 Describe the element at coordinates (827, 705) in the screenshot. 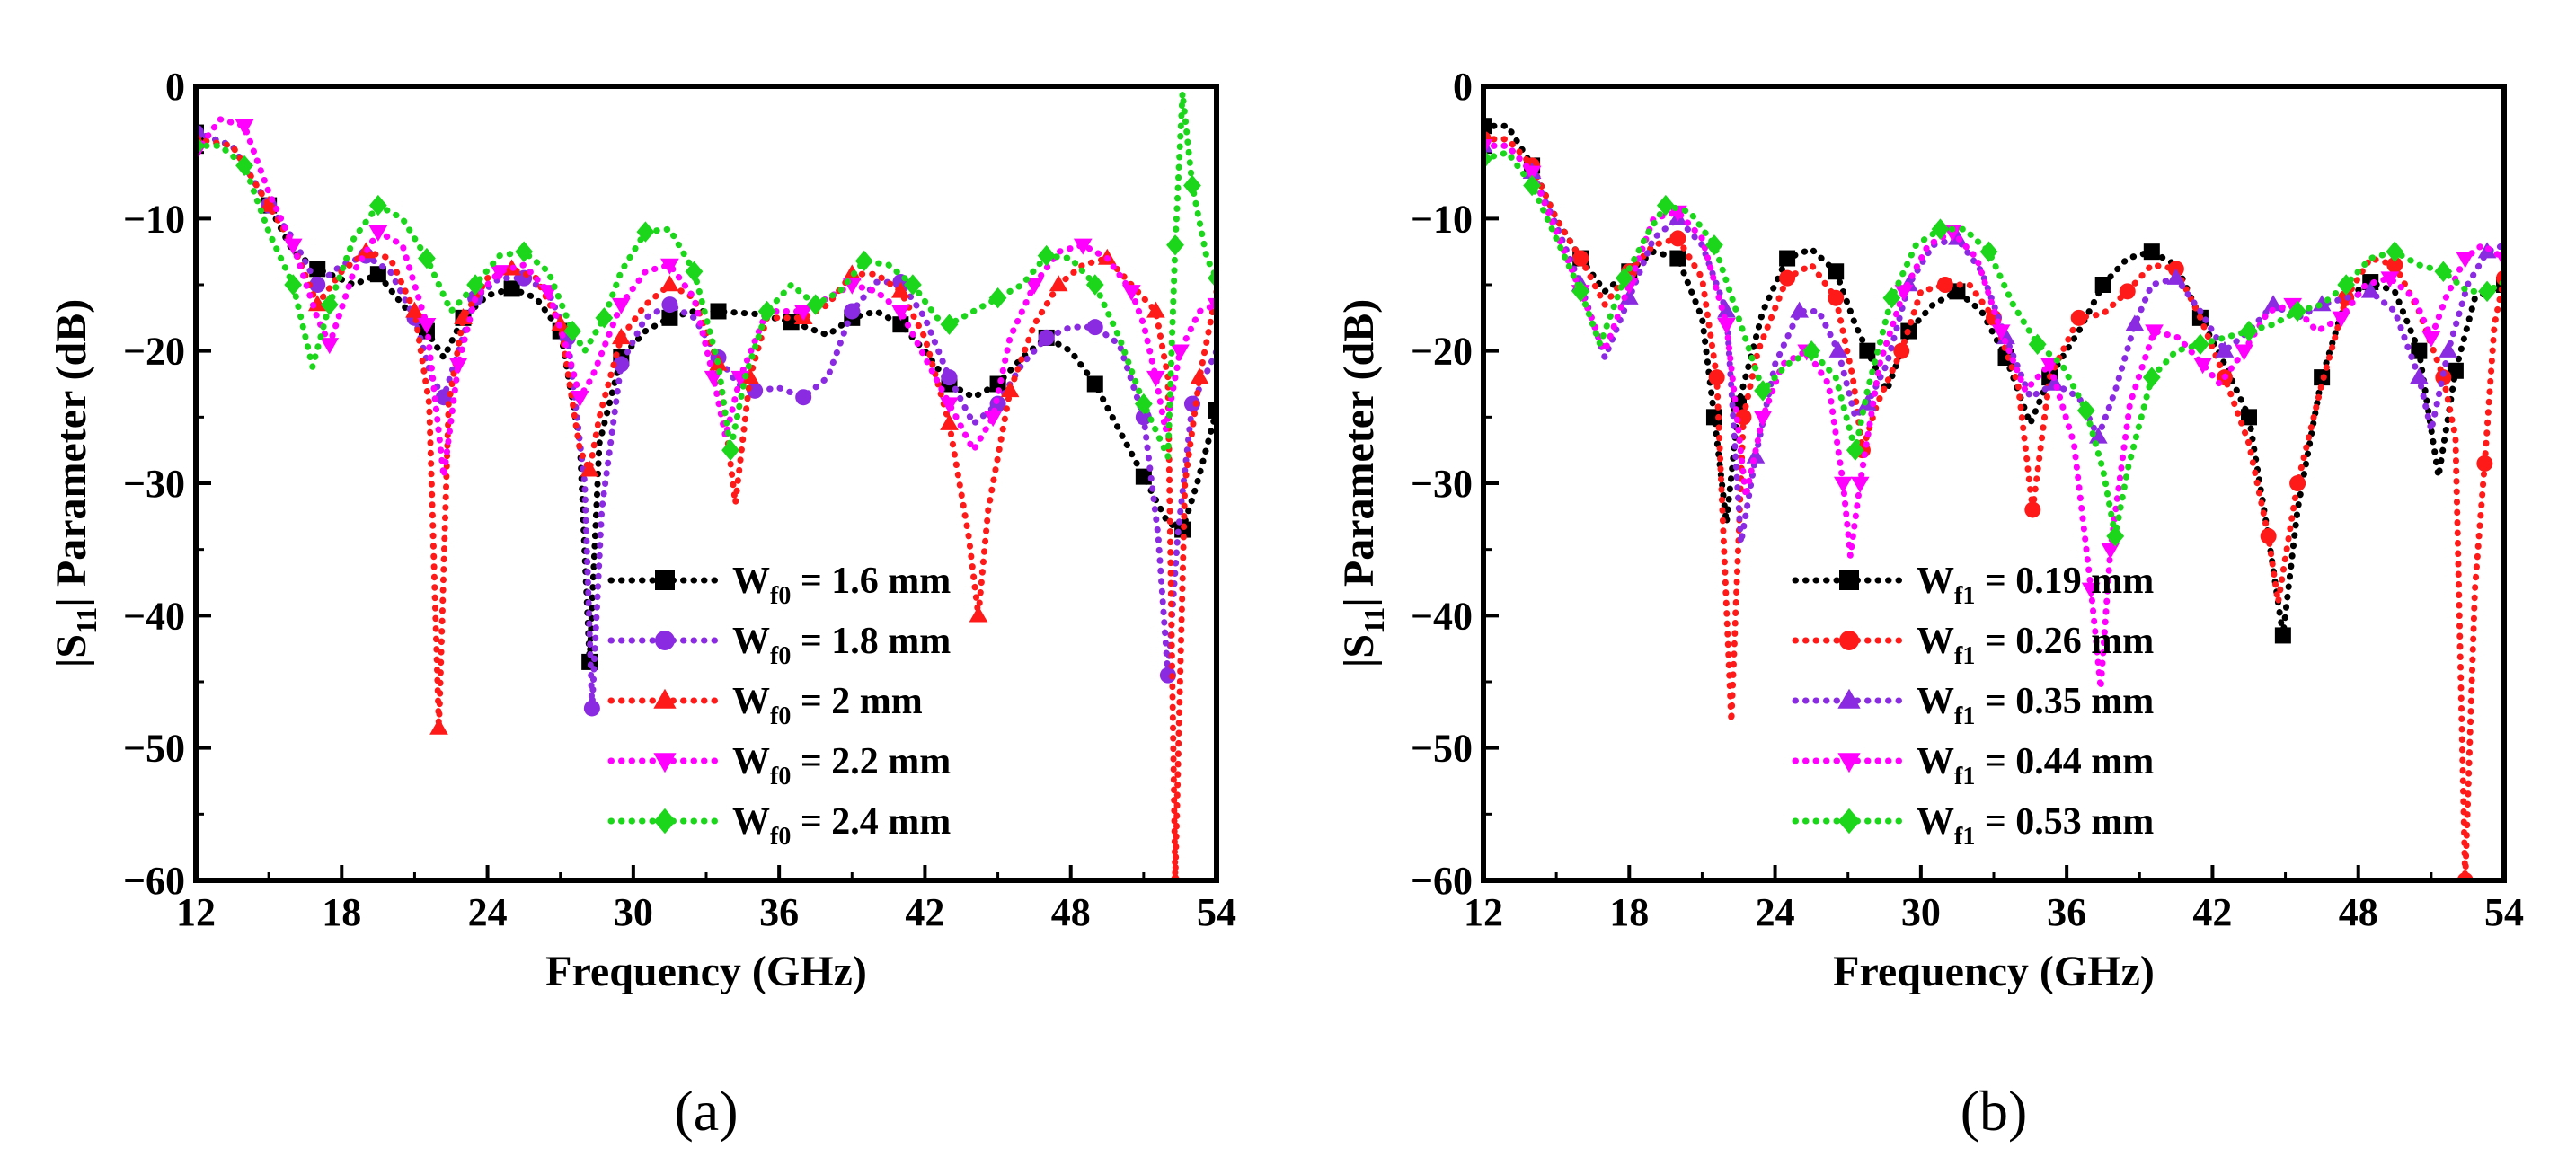

I see `legend-label: Wf0 = 2 mm` at that location.